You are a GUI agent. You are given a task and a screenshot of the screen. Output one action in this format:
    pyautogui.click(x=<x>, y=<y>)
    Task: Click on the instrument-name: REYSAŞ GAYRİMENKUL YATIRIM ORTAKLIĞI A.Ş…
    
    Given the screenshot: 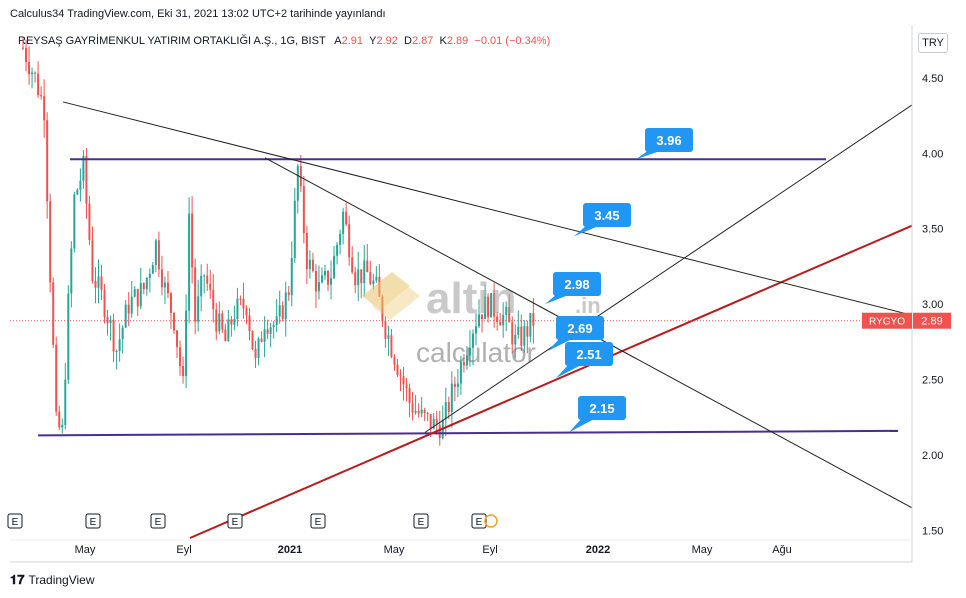 What is the action you would take?
    pyautogui.click(x=172, y=41)
    